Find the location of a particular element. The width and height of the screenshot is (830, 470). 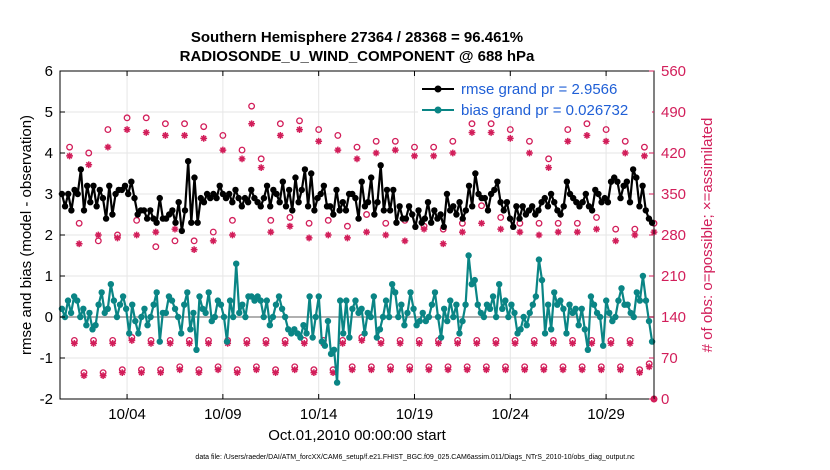

x-tick-label: 10/24 is located at coordinates (511, 414).